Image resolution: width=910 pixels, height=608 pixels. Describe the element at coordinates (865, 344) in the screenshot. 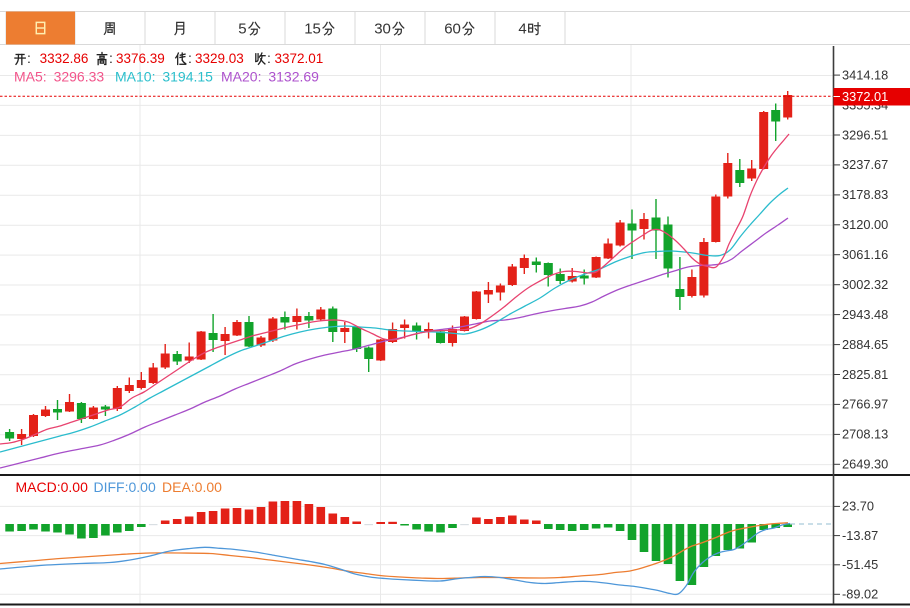

I see `svg-text: 2884.65` at that location.